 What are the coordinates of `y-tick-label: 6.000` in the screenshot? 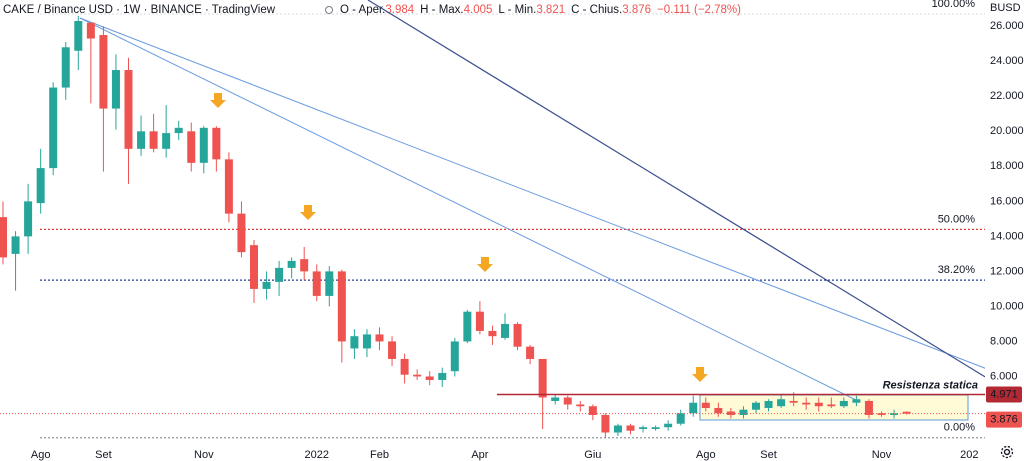 It's located at (1004, 376).